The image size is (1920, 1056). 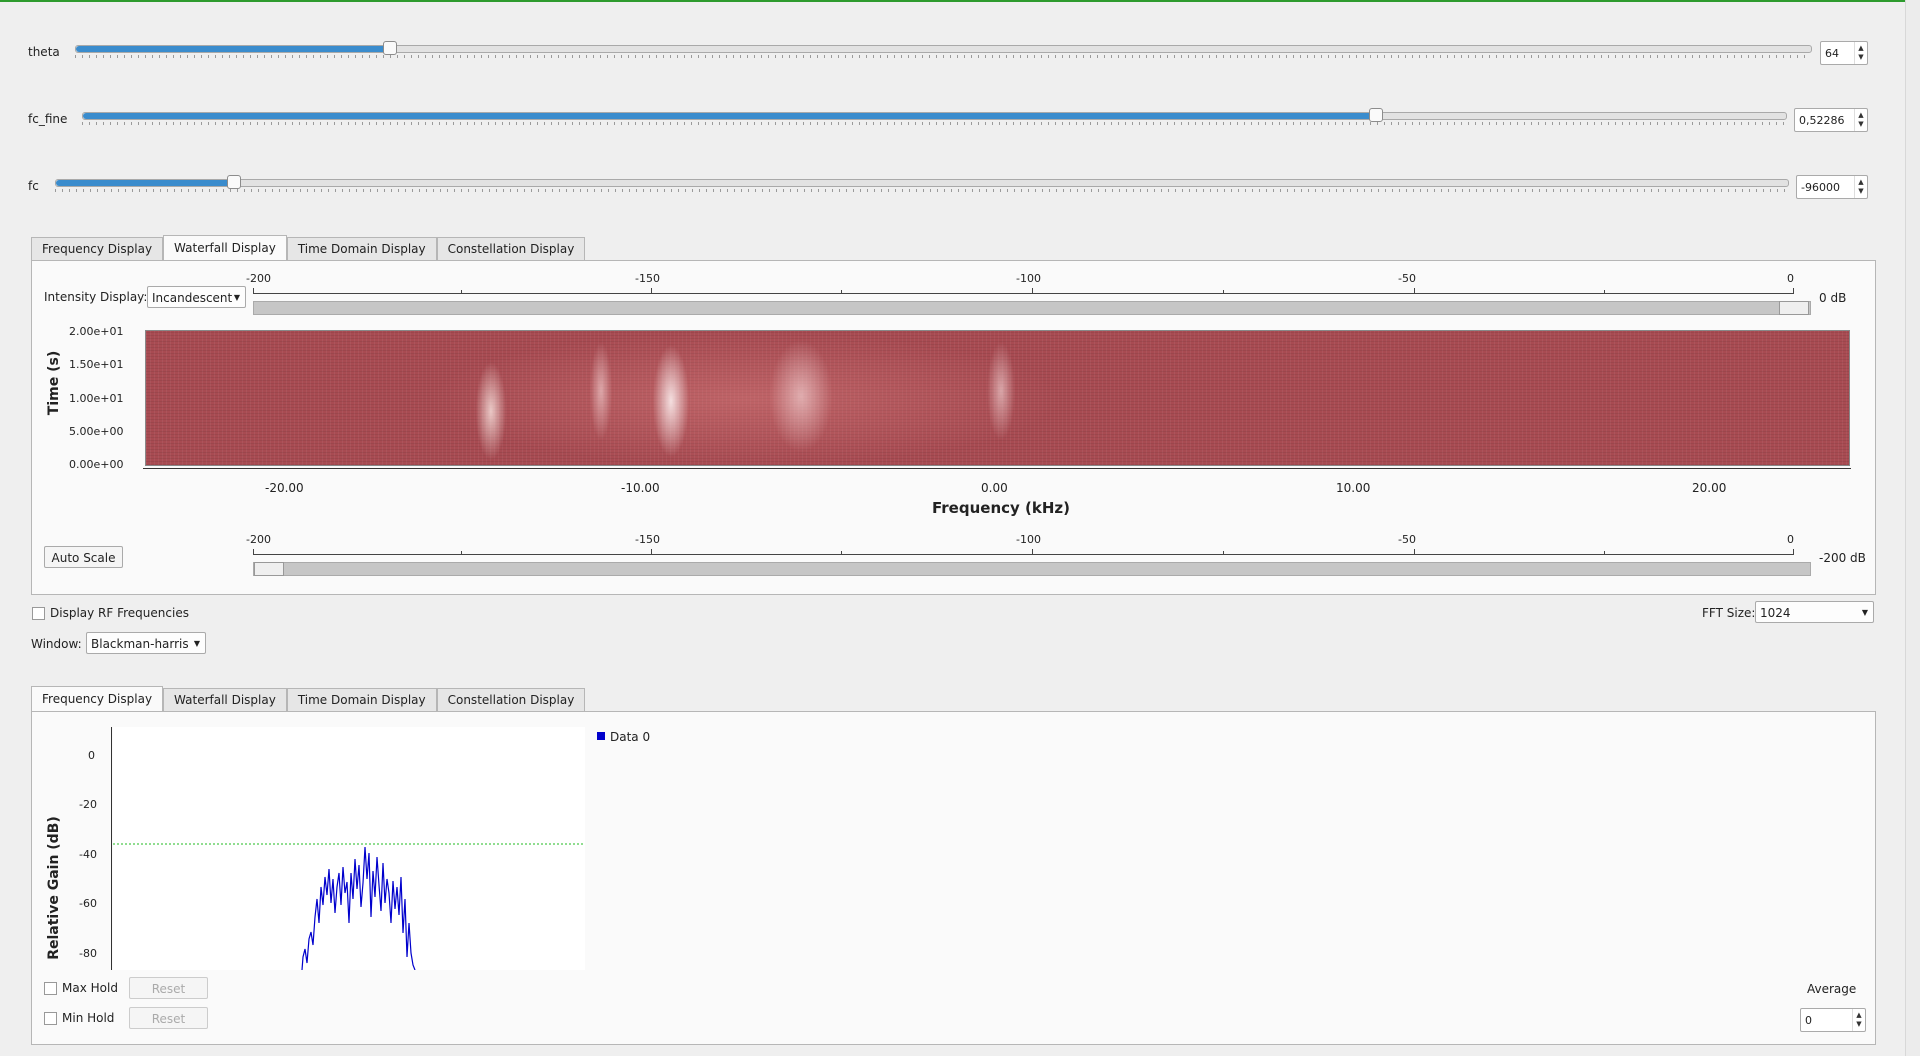 I want to click on window-value: Blackman-harris, so click(x=140, y=644).